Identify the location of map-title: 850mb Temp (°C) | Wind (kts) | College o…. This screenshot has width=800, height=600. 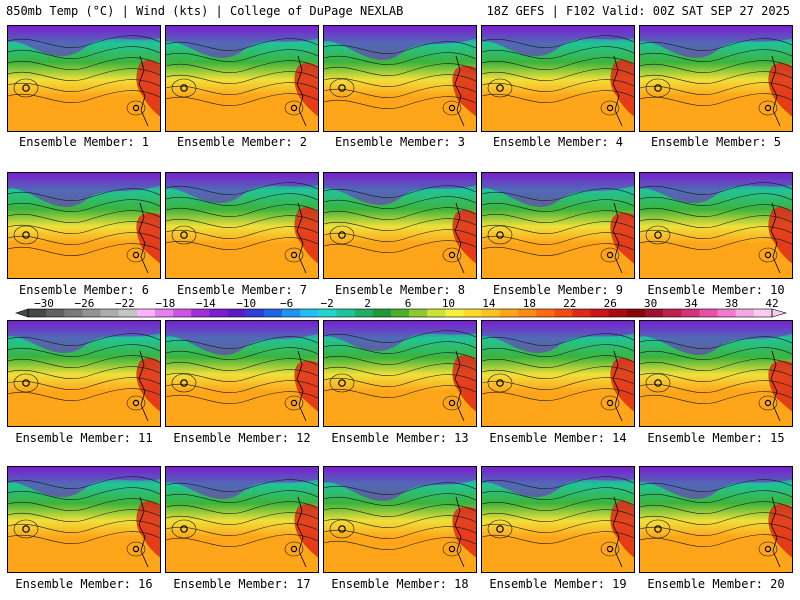
(205, 11).